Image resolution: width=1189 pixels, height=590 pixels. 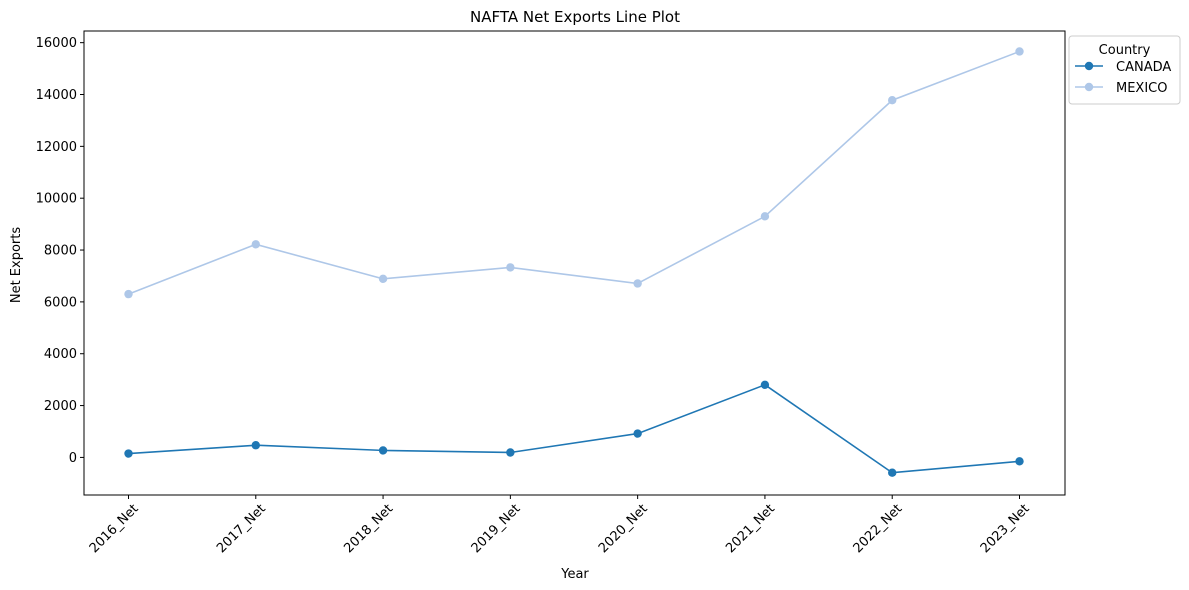 I want to click on legend-marker-canada, so click(x=1089, y=66).